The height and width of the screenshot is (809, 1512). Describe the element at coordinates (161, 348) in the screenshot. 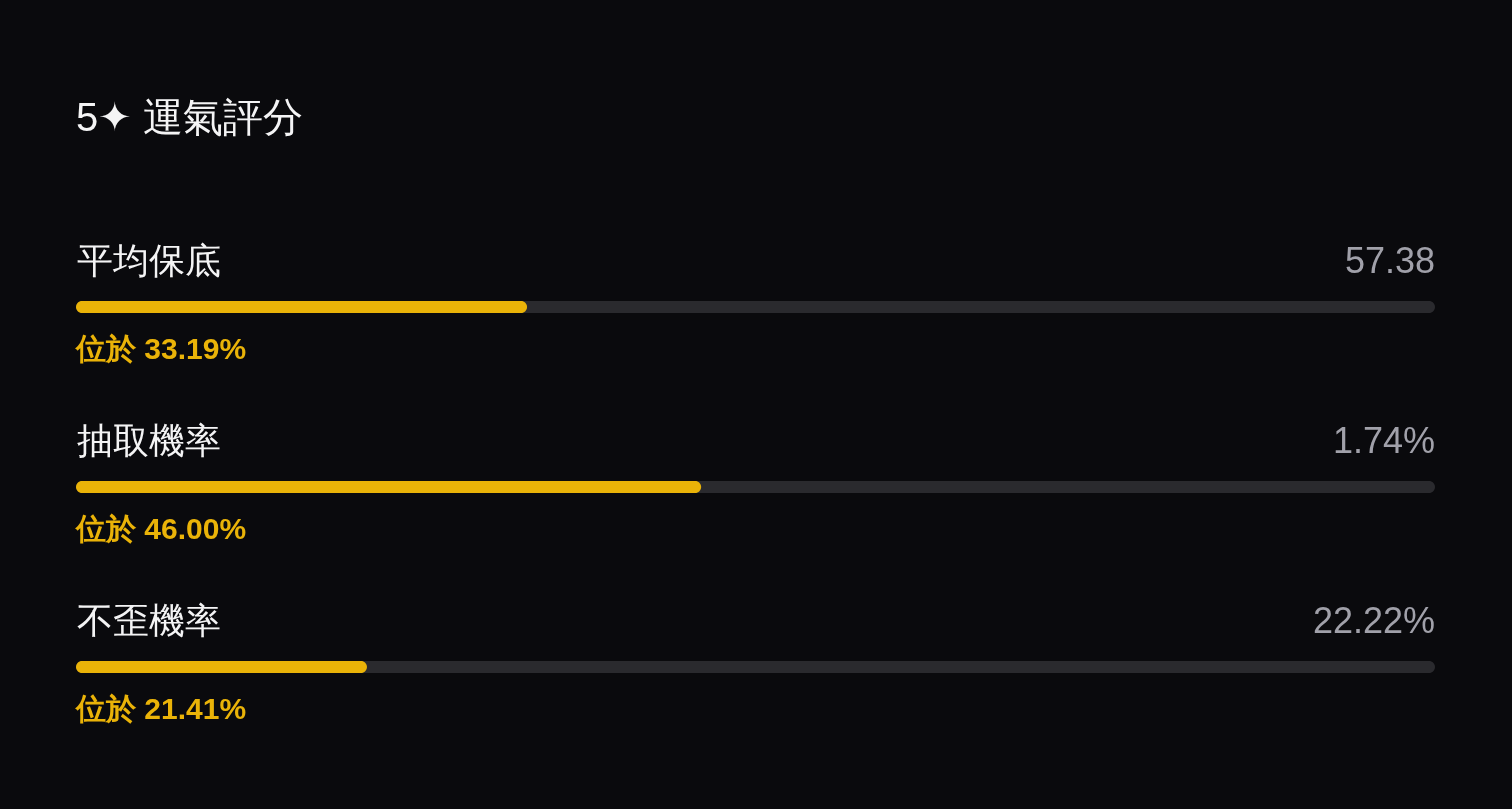

I see `data-label: 位於 33.19%` at that location.